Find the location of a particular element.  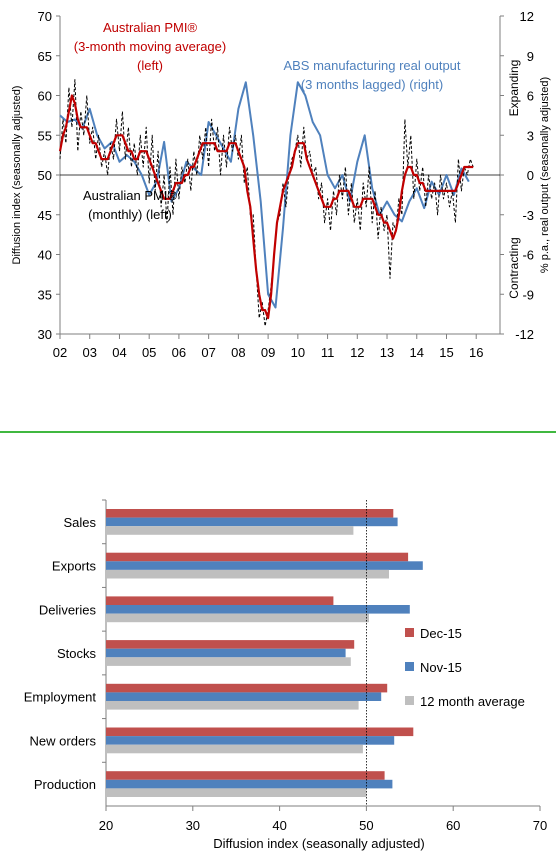

category-label: Production is located at coordinates (65, 784).